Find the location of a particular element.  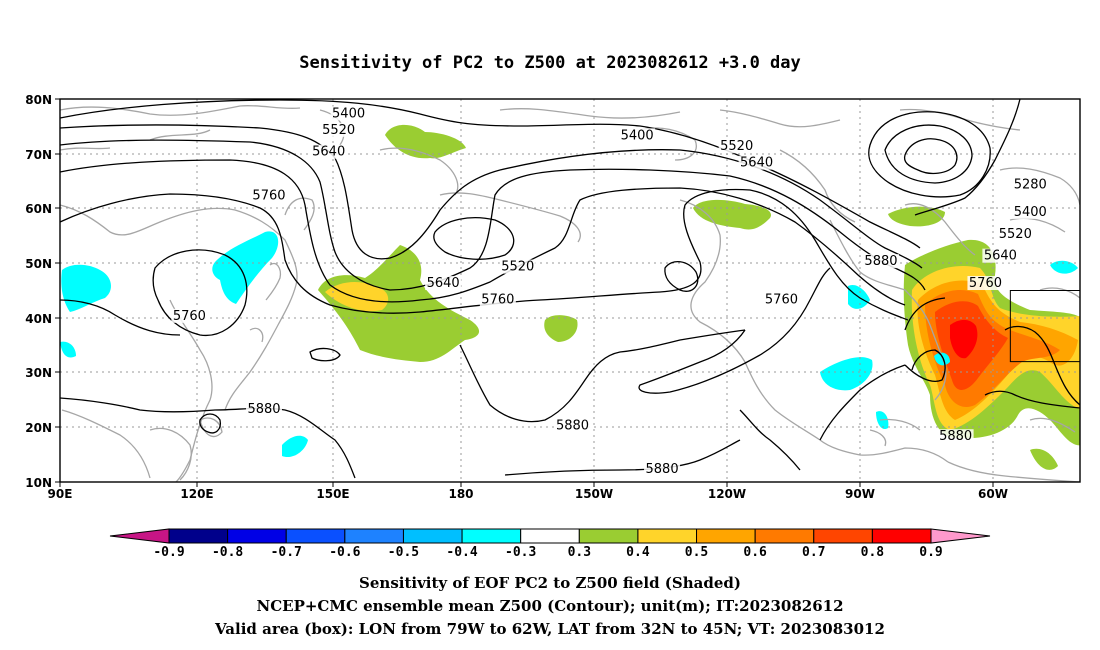

colorbar-high-arrow is located at coordinates (960, 536).